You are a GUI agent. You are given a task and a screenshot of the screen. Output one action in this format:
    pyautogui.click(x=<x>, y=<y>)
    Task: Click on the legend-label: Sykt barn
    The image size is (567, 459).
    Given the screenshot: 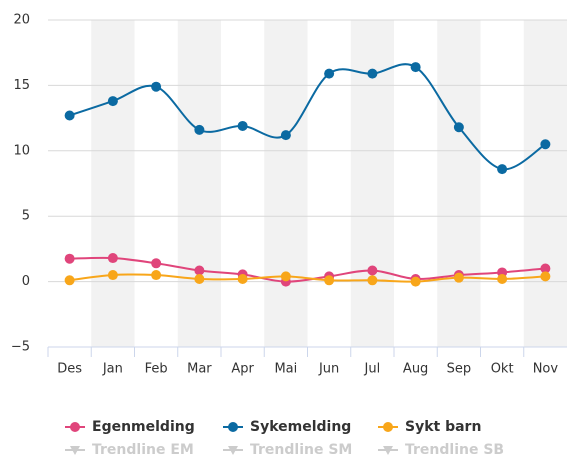 What is the action you would take?
    pyautogui.click(x=443, y=427)
    